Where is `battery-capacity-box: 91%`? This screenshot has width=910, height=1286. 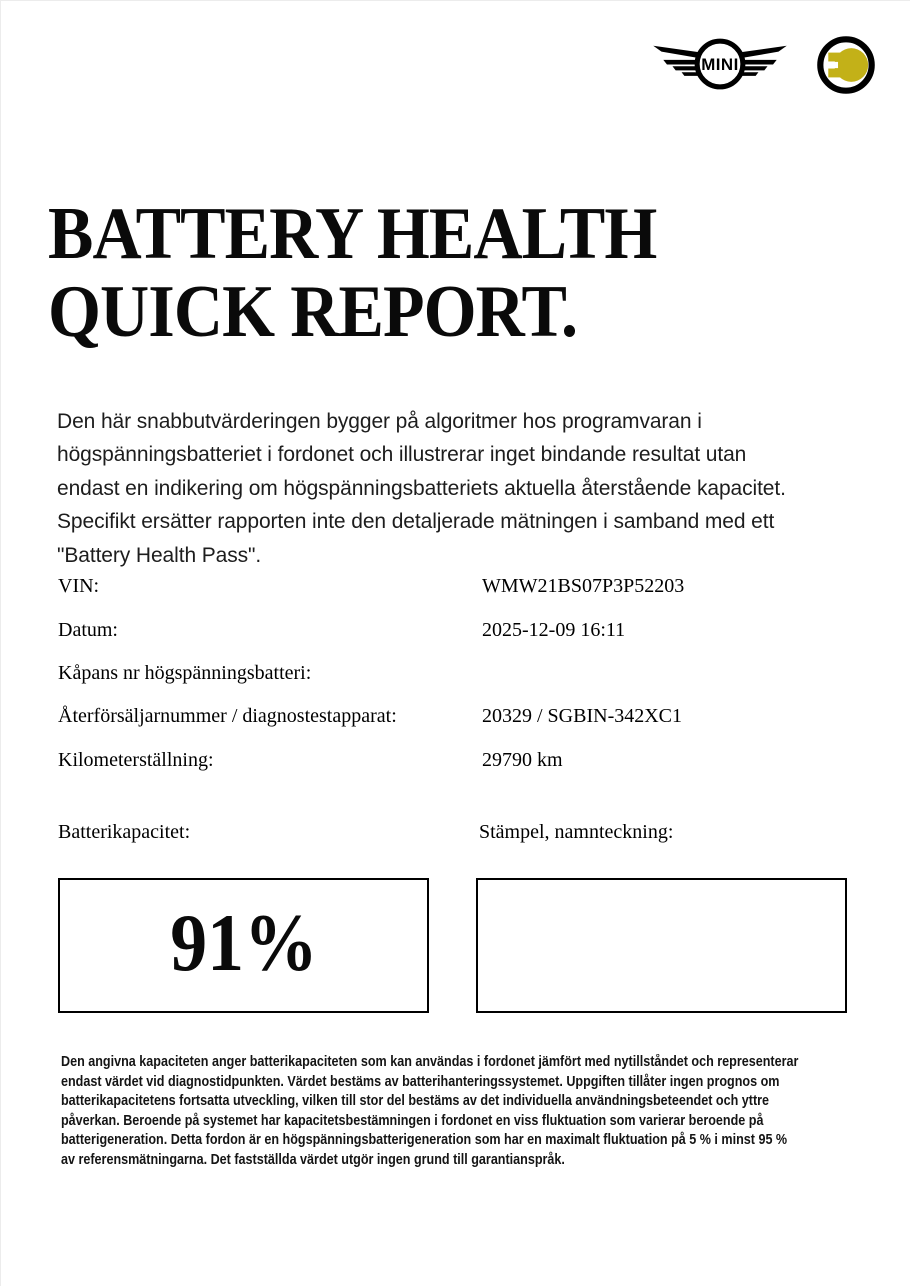
battery-capacity-box: 91% is located at coordinates (243, 945).